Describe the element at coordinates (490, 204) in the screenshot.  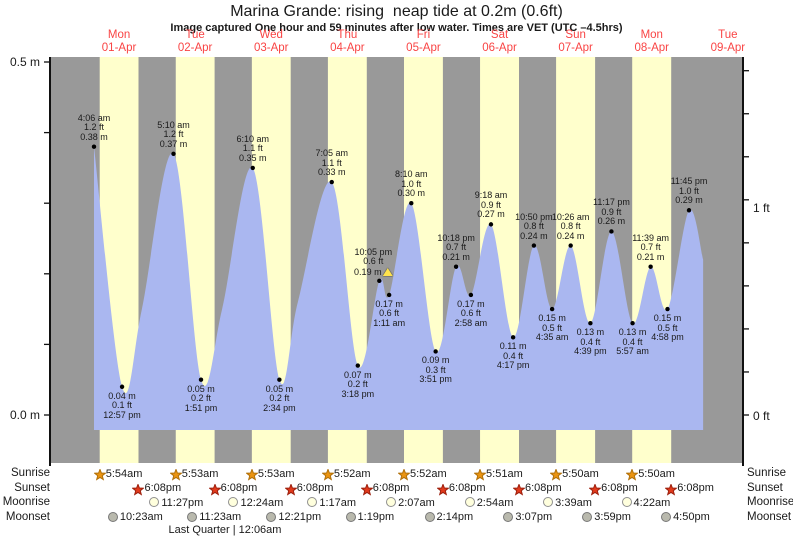
I see `tide-event-label-line: 0.9 ft` at that location.